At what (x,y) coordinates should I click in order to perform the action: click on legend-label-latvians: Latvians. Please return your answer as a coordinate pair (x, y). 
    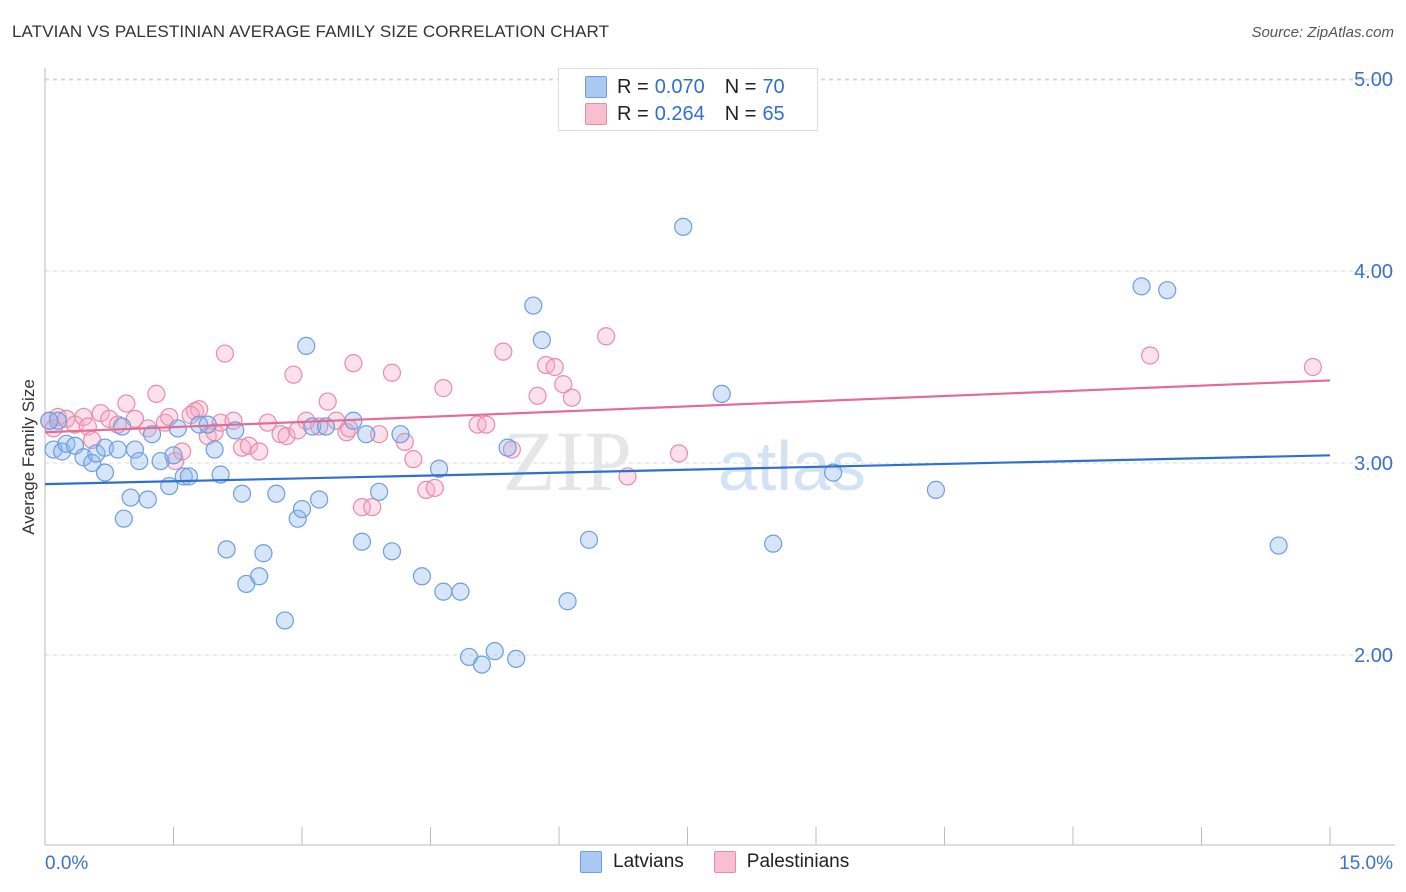
    Looking at the image, I should click on (648, 861).